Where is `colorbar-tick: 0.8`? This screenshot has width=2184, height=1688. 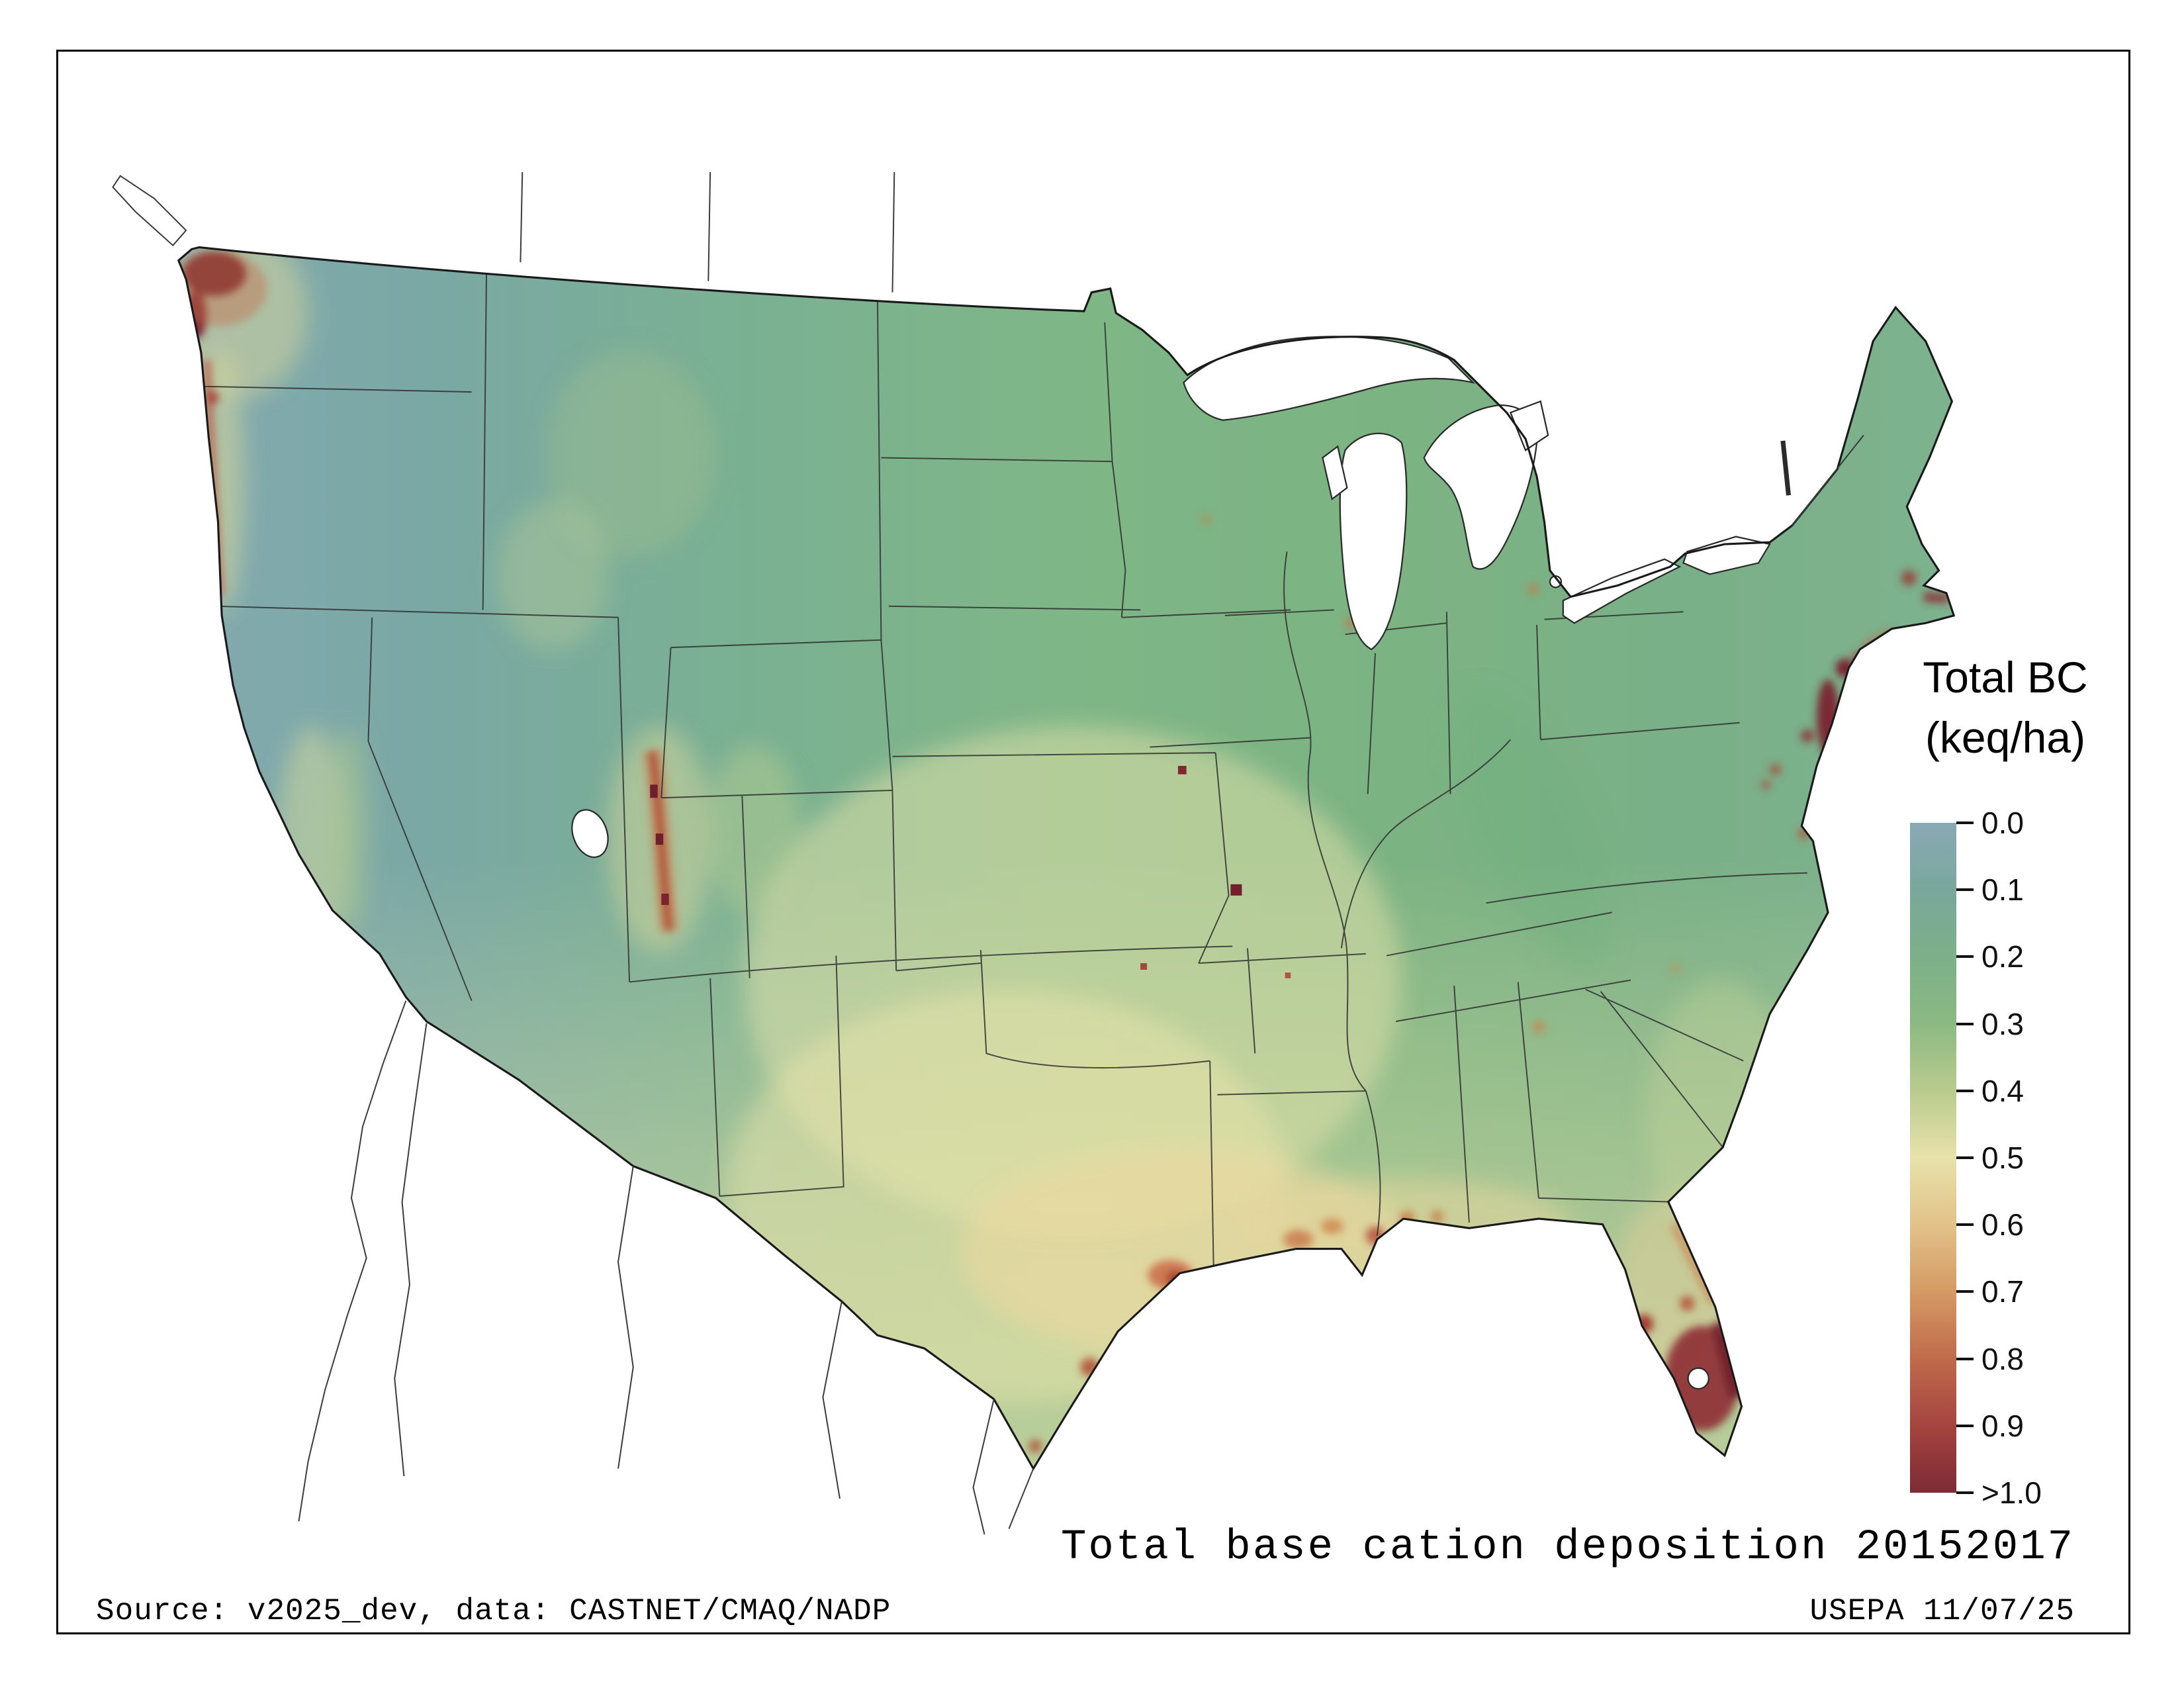 colorbar-tick: 0.8 is located at coordinates (1990, 1359).